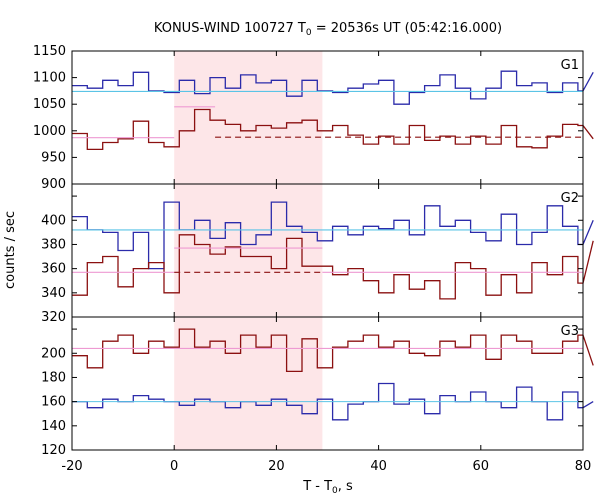 This screenshot has height=500, width=600. I want to click on y-tick-label: 320, so click(53, 317).